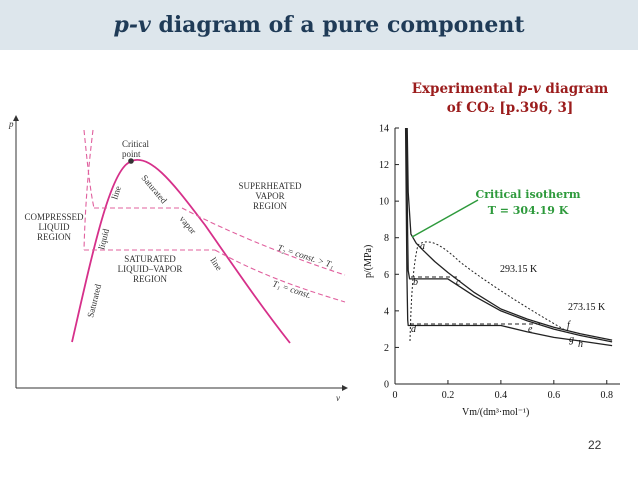 This screenshot has height=479, width=638. What do you see at coordinates (587, 307) in the screenshot?
I see `isotherm-label-273: 273.15 K` at bounding box center [587, 307].